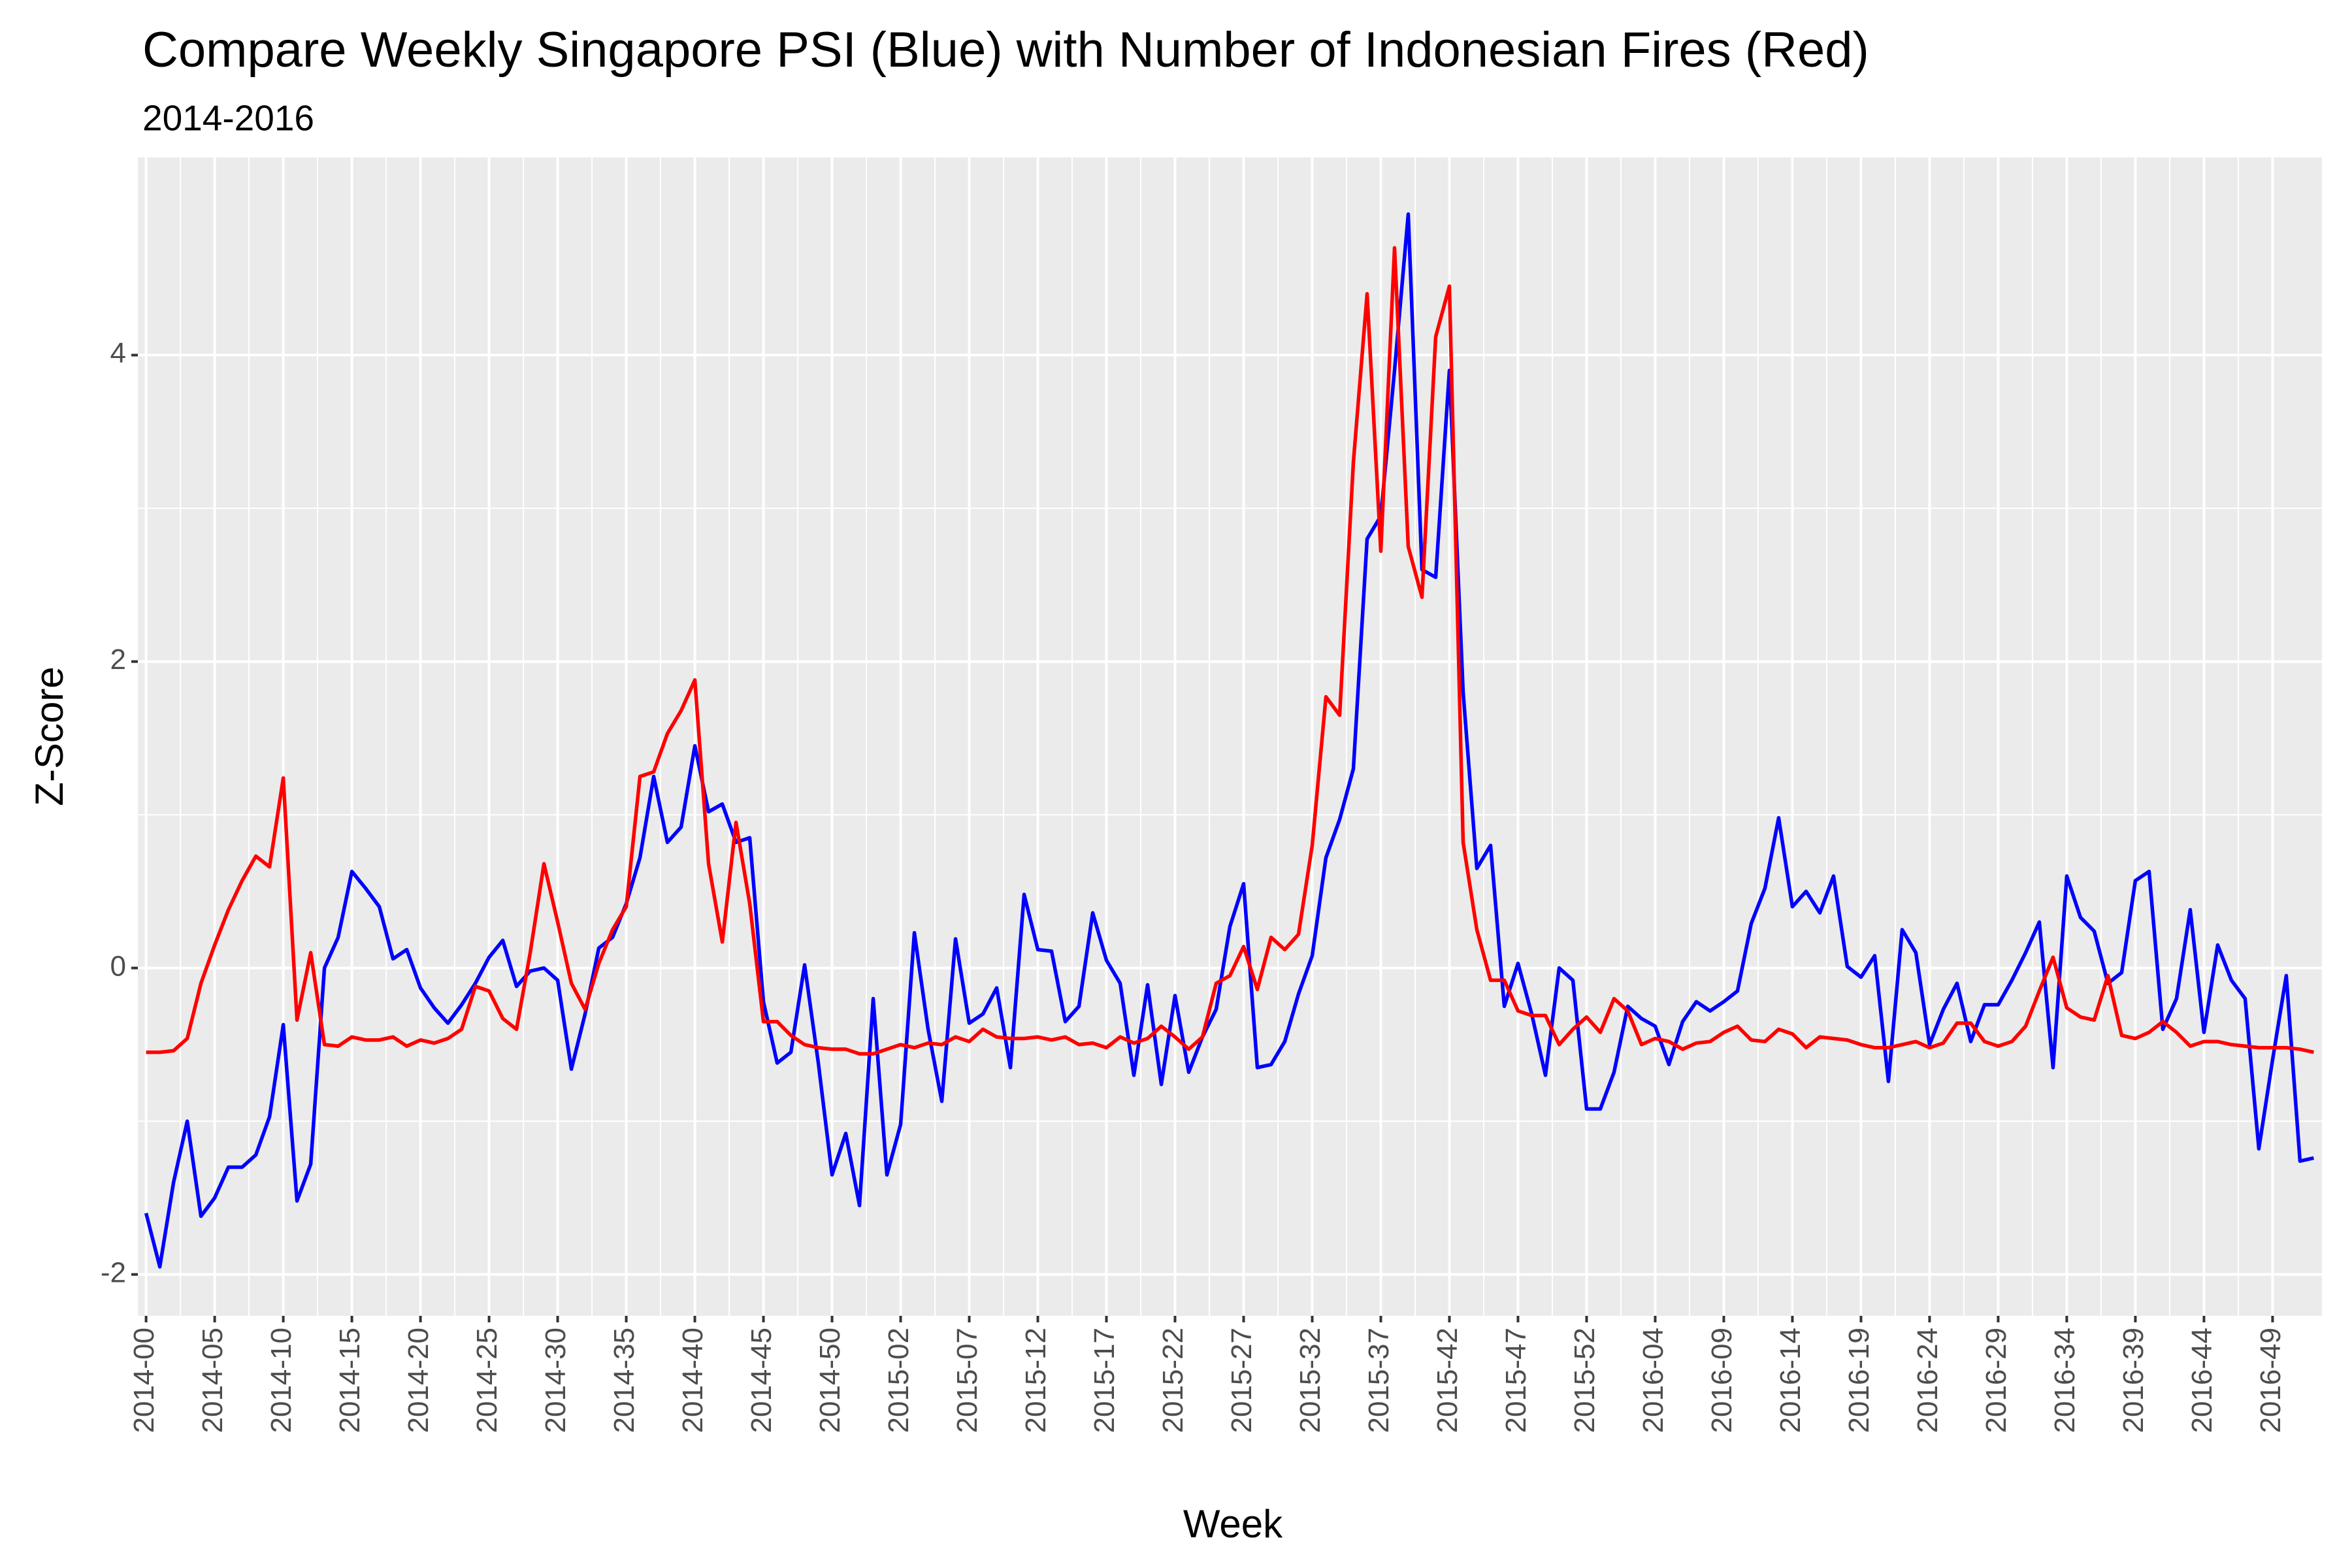 This screenshot has height=1568, width=2352. I want to click on y-tick-label: -2, so click(113, 1272).